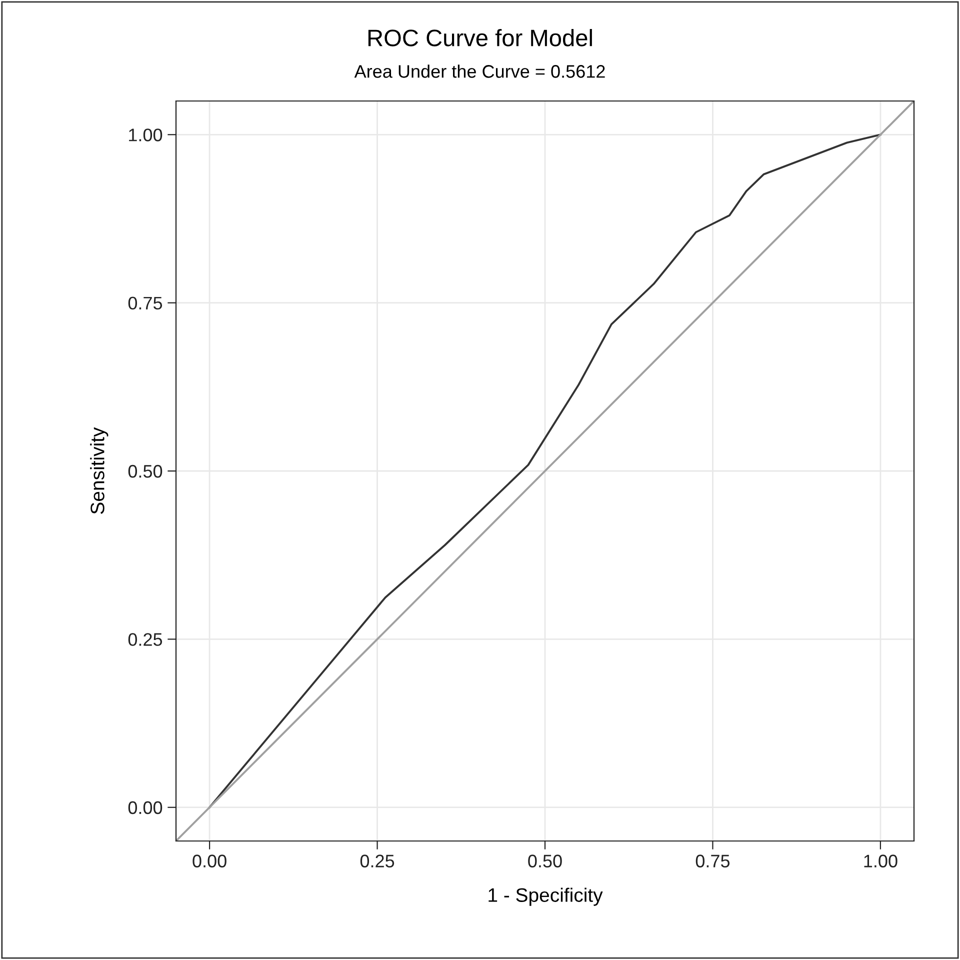 This screenshot has height=960, width=960. Describe the element at coordinates (145, 471) in the screenshot. I see `y-tick-label: 0.50` at that location.